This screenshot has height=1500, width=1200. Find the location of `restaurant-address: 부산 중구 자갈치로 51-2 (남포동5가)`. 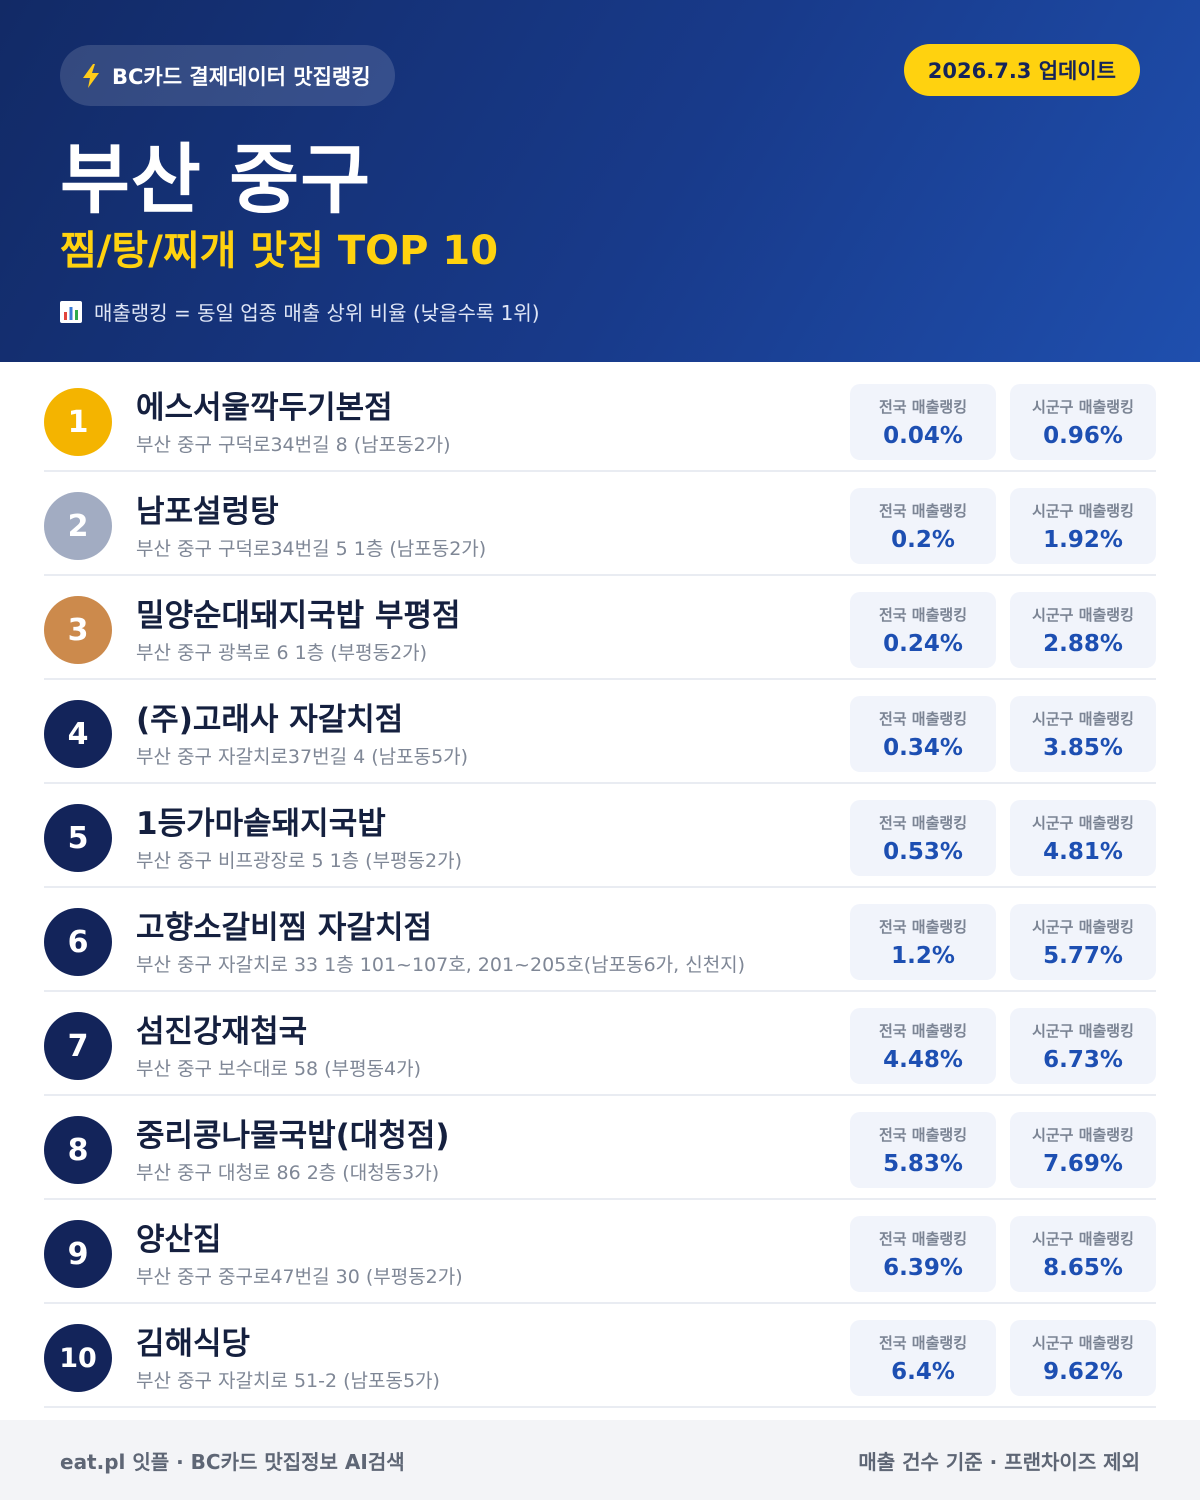

restaurant-address: 부산 중구 자갈치로 51-2 (남포동5가) is located at coordinates (288, 1381).